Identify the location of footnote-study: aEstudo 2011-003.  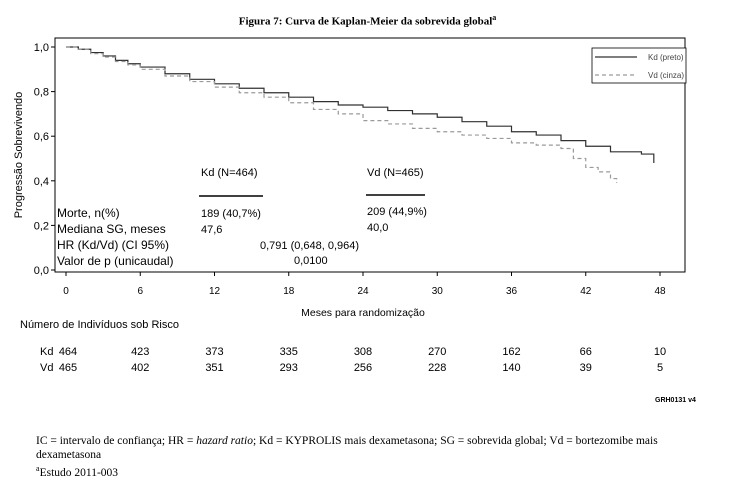
(77, 471).